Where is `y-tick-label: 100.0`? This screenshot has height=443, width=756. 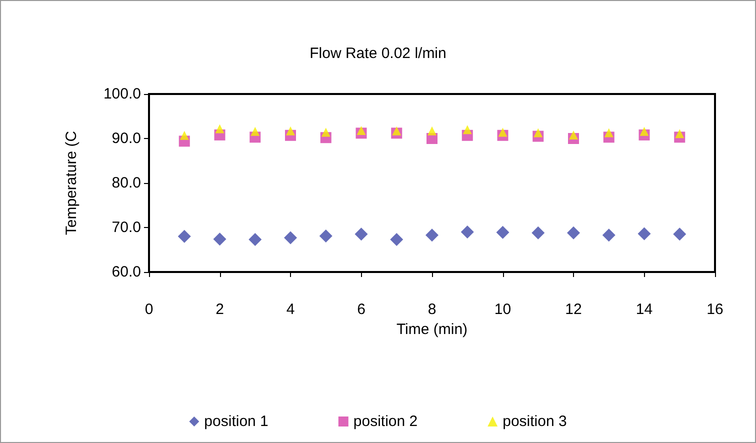
y-tick-label: 100.0 is located at coordinates (122, 94).